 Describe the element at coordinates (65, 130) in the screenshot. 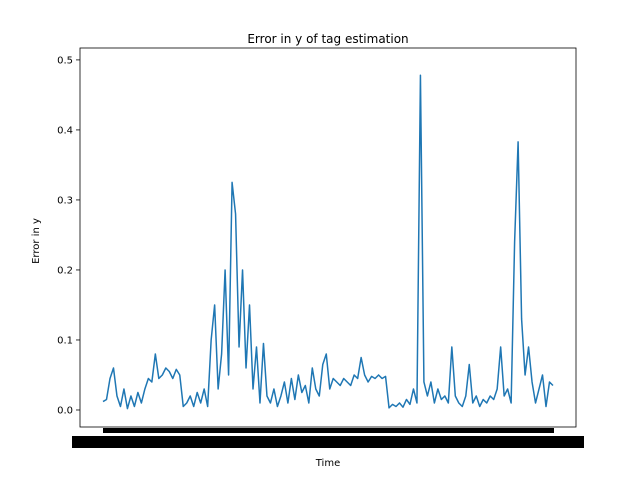

I see `y-tick-label: 0.4` at that location.